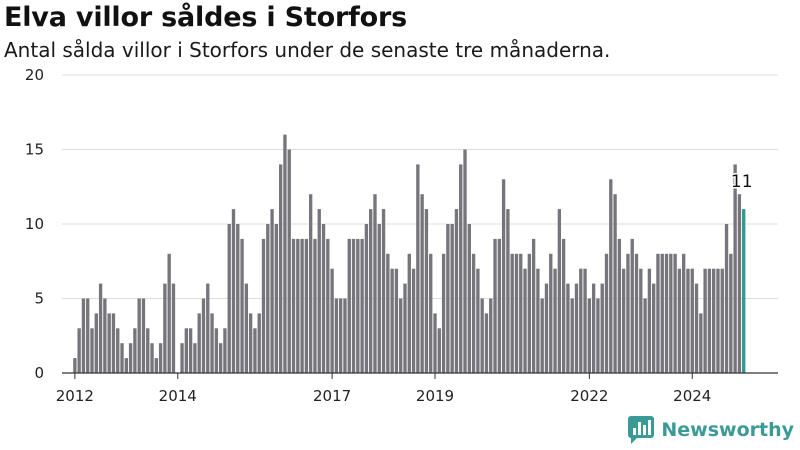  I want to click on x-tick-label: 2014, so click(178, 396).